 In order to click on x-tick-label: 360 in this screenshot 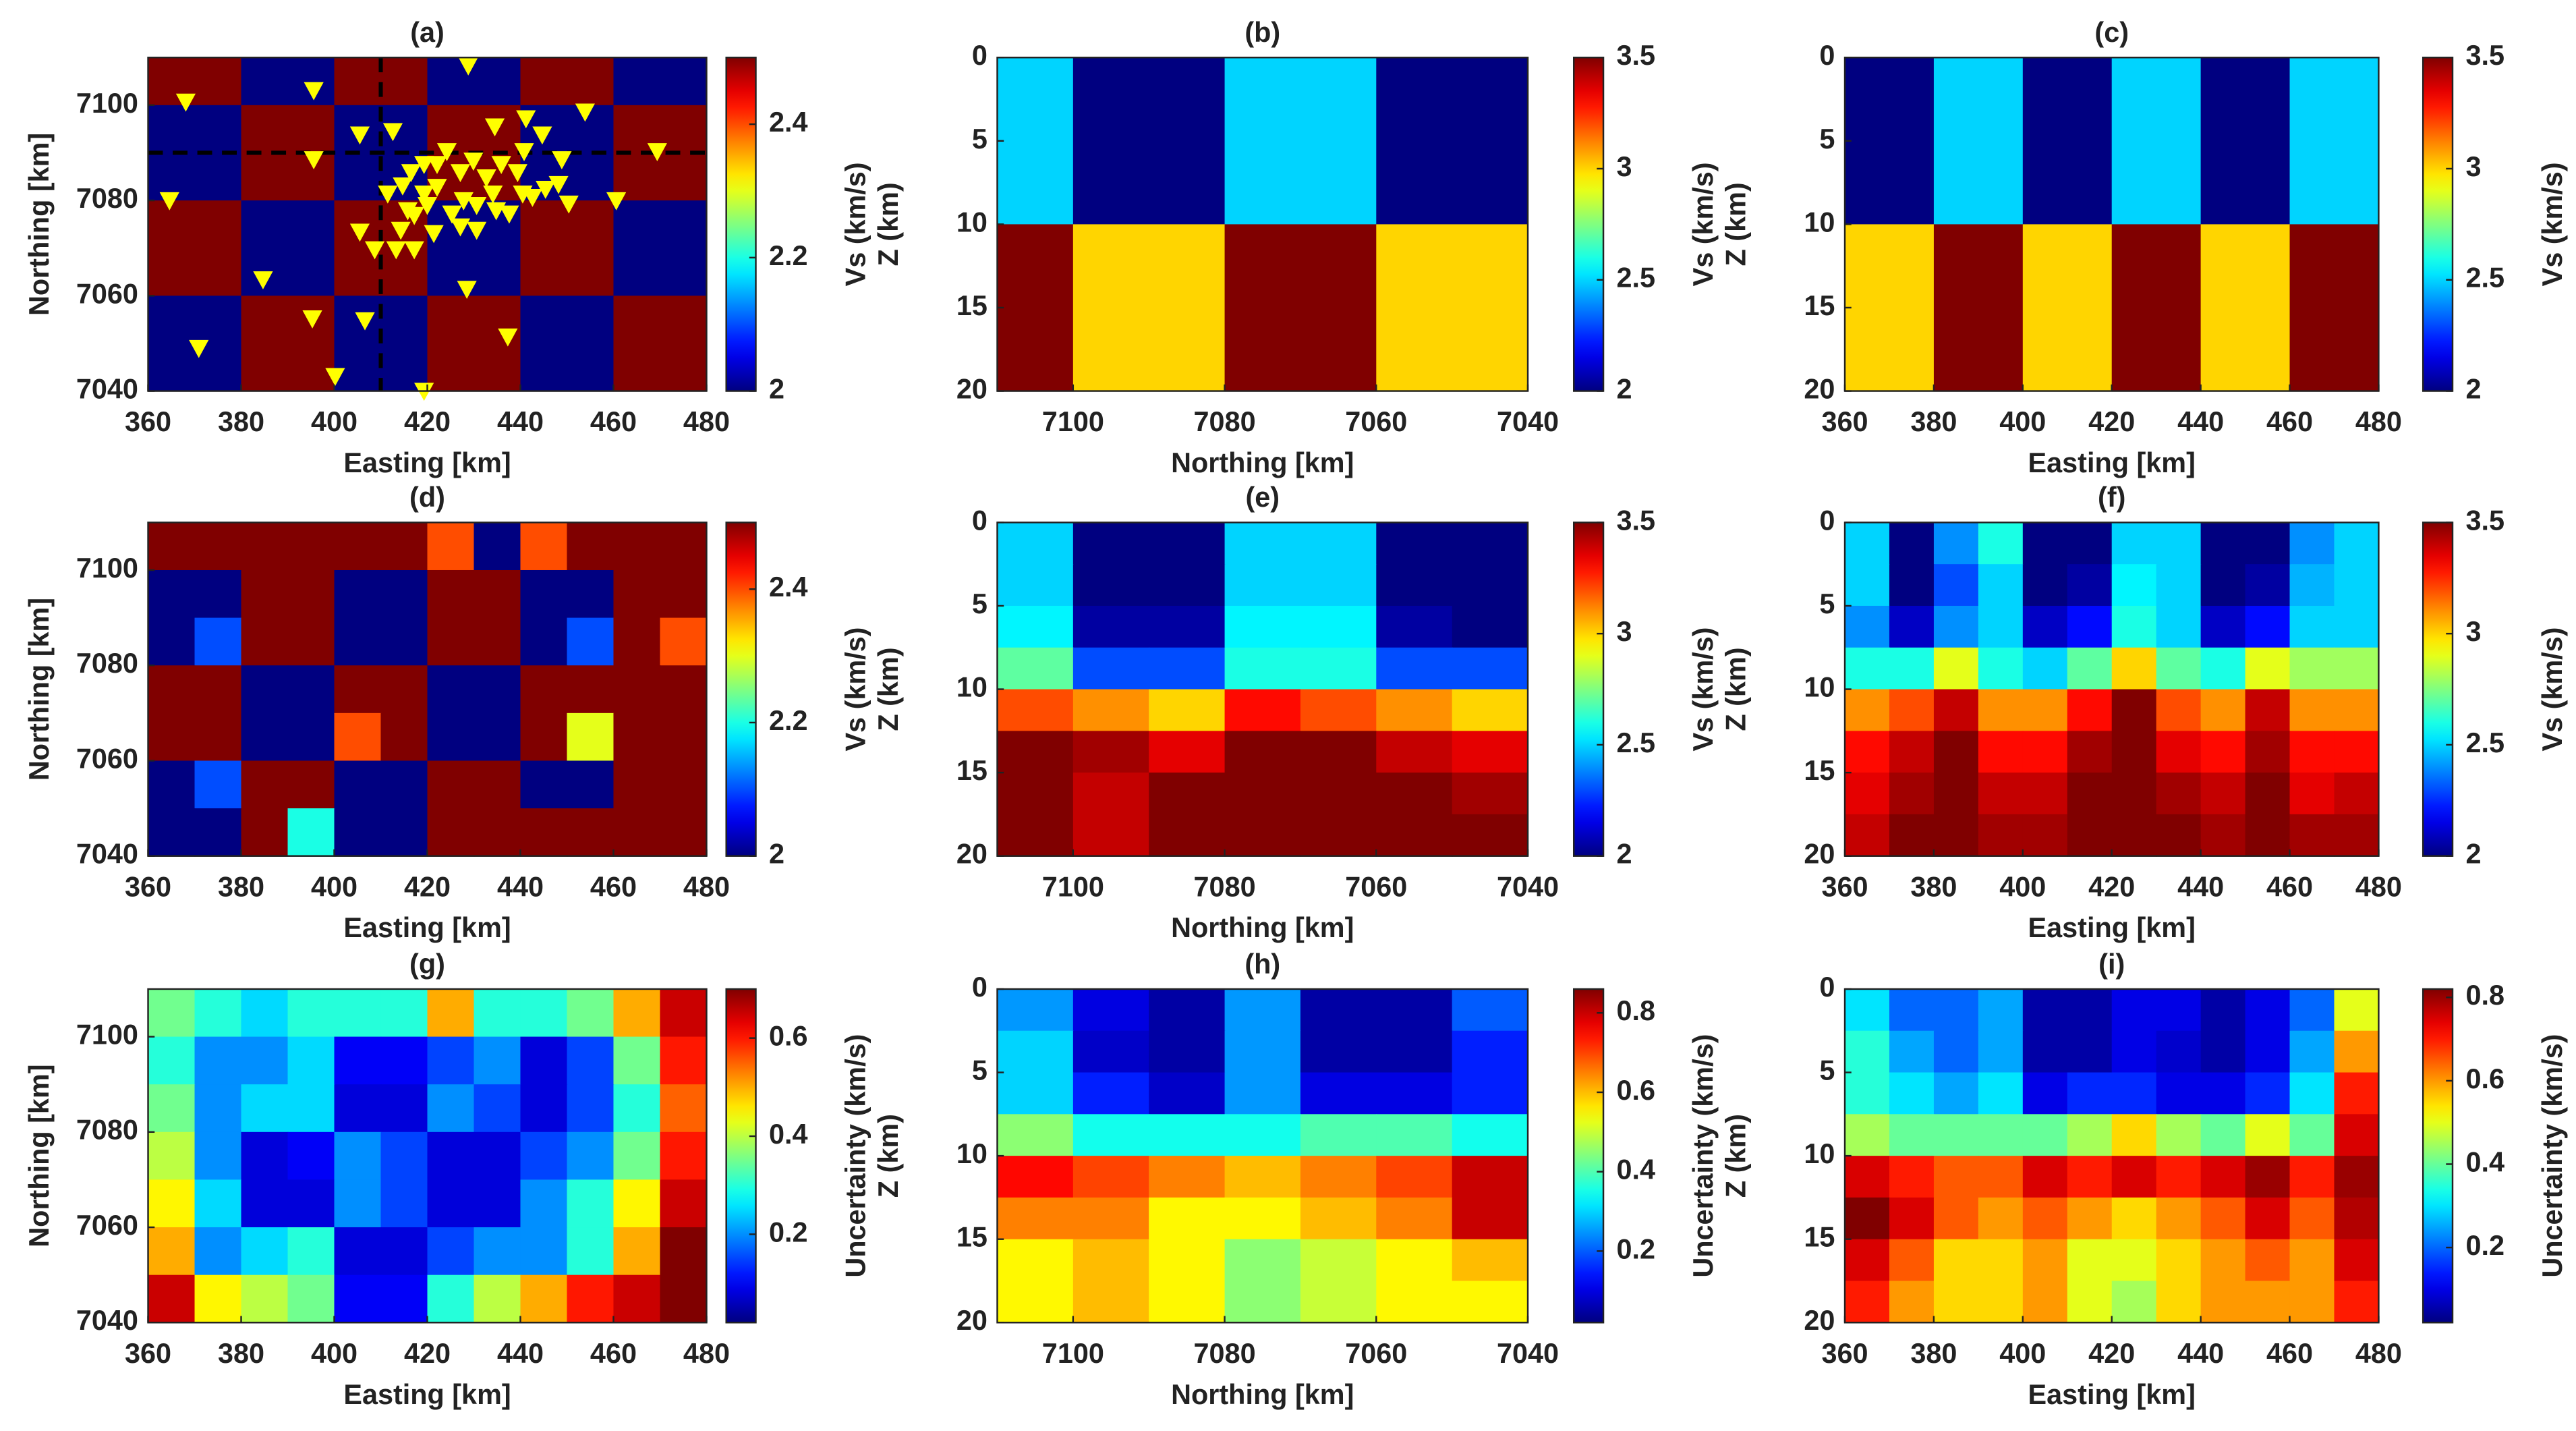, I will do `click(148, 421)`.